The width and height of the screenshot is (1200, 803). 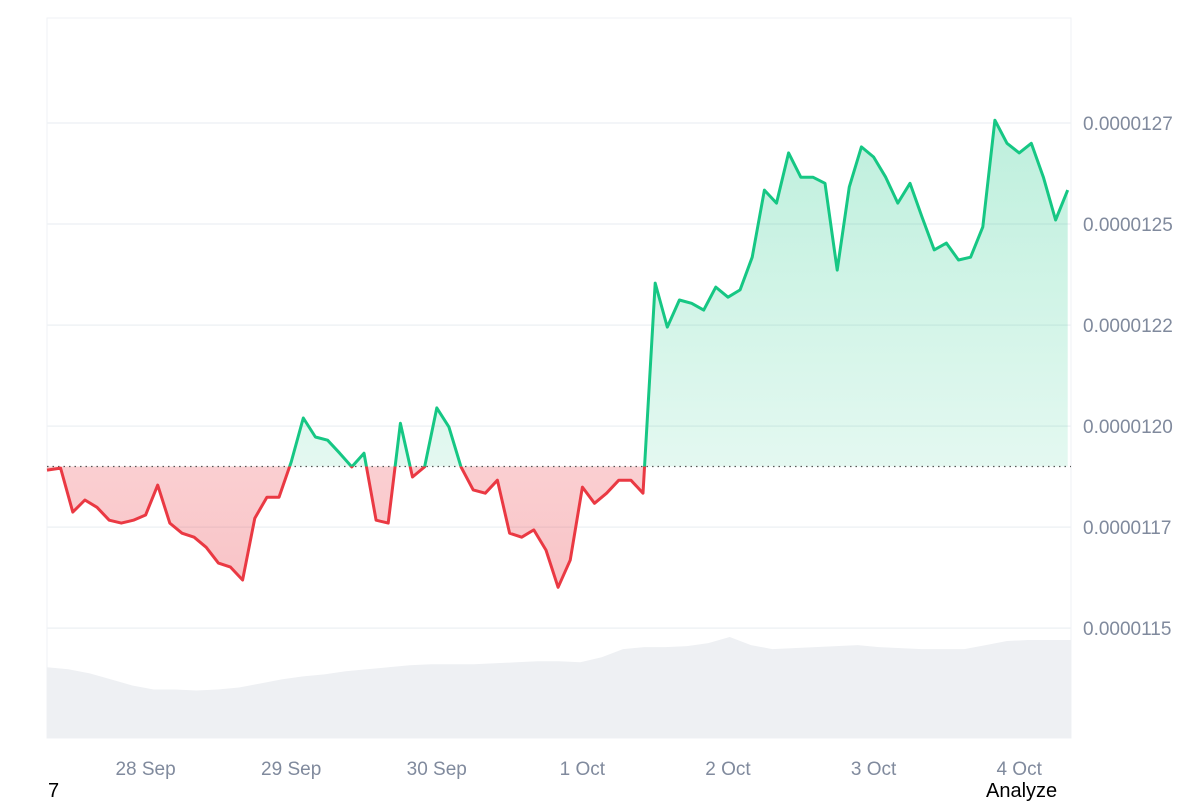 I want to click on y-tick-label: 0.0000122, so click(x=1128, y=326).